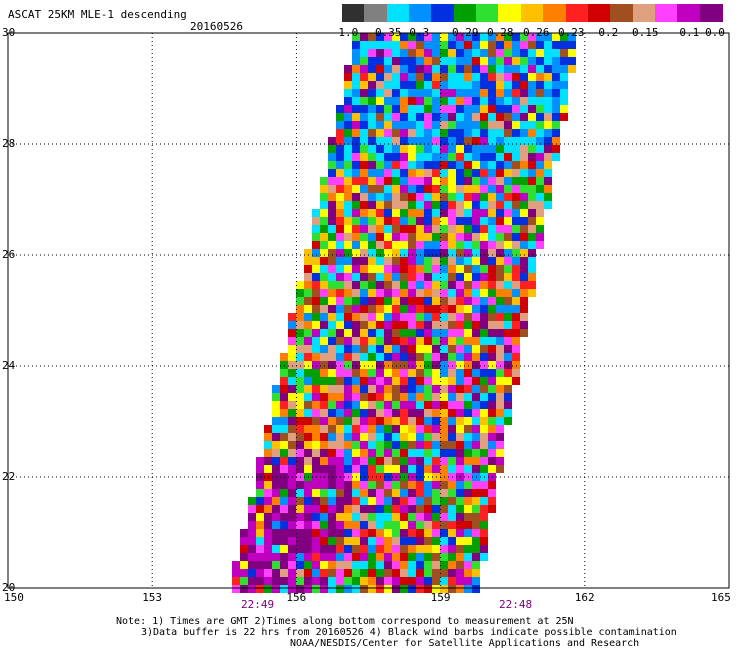  What do you see at coordinates (216, 26) in the screenshot?
I see `chart-date: 20160526` at bounding box center [216, 26].